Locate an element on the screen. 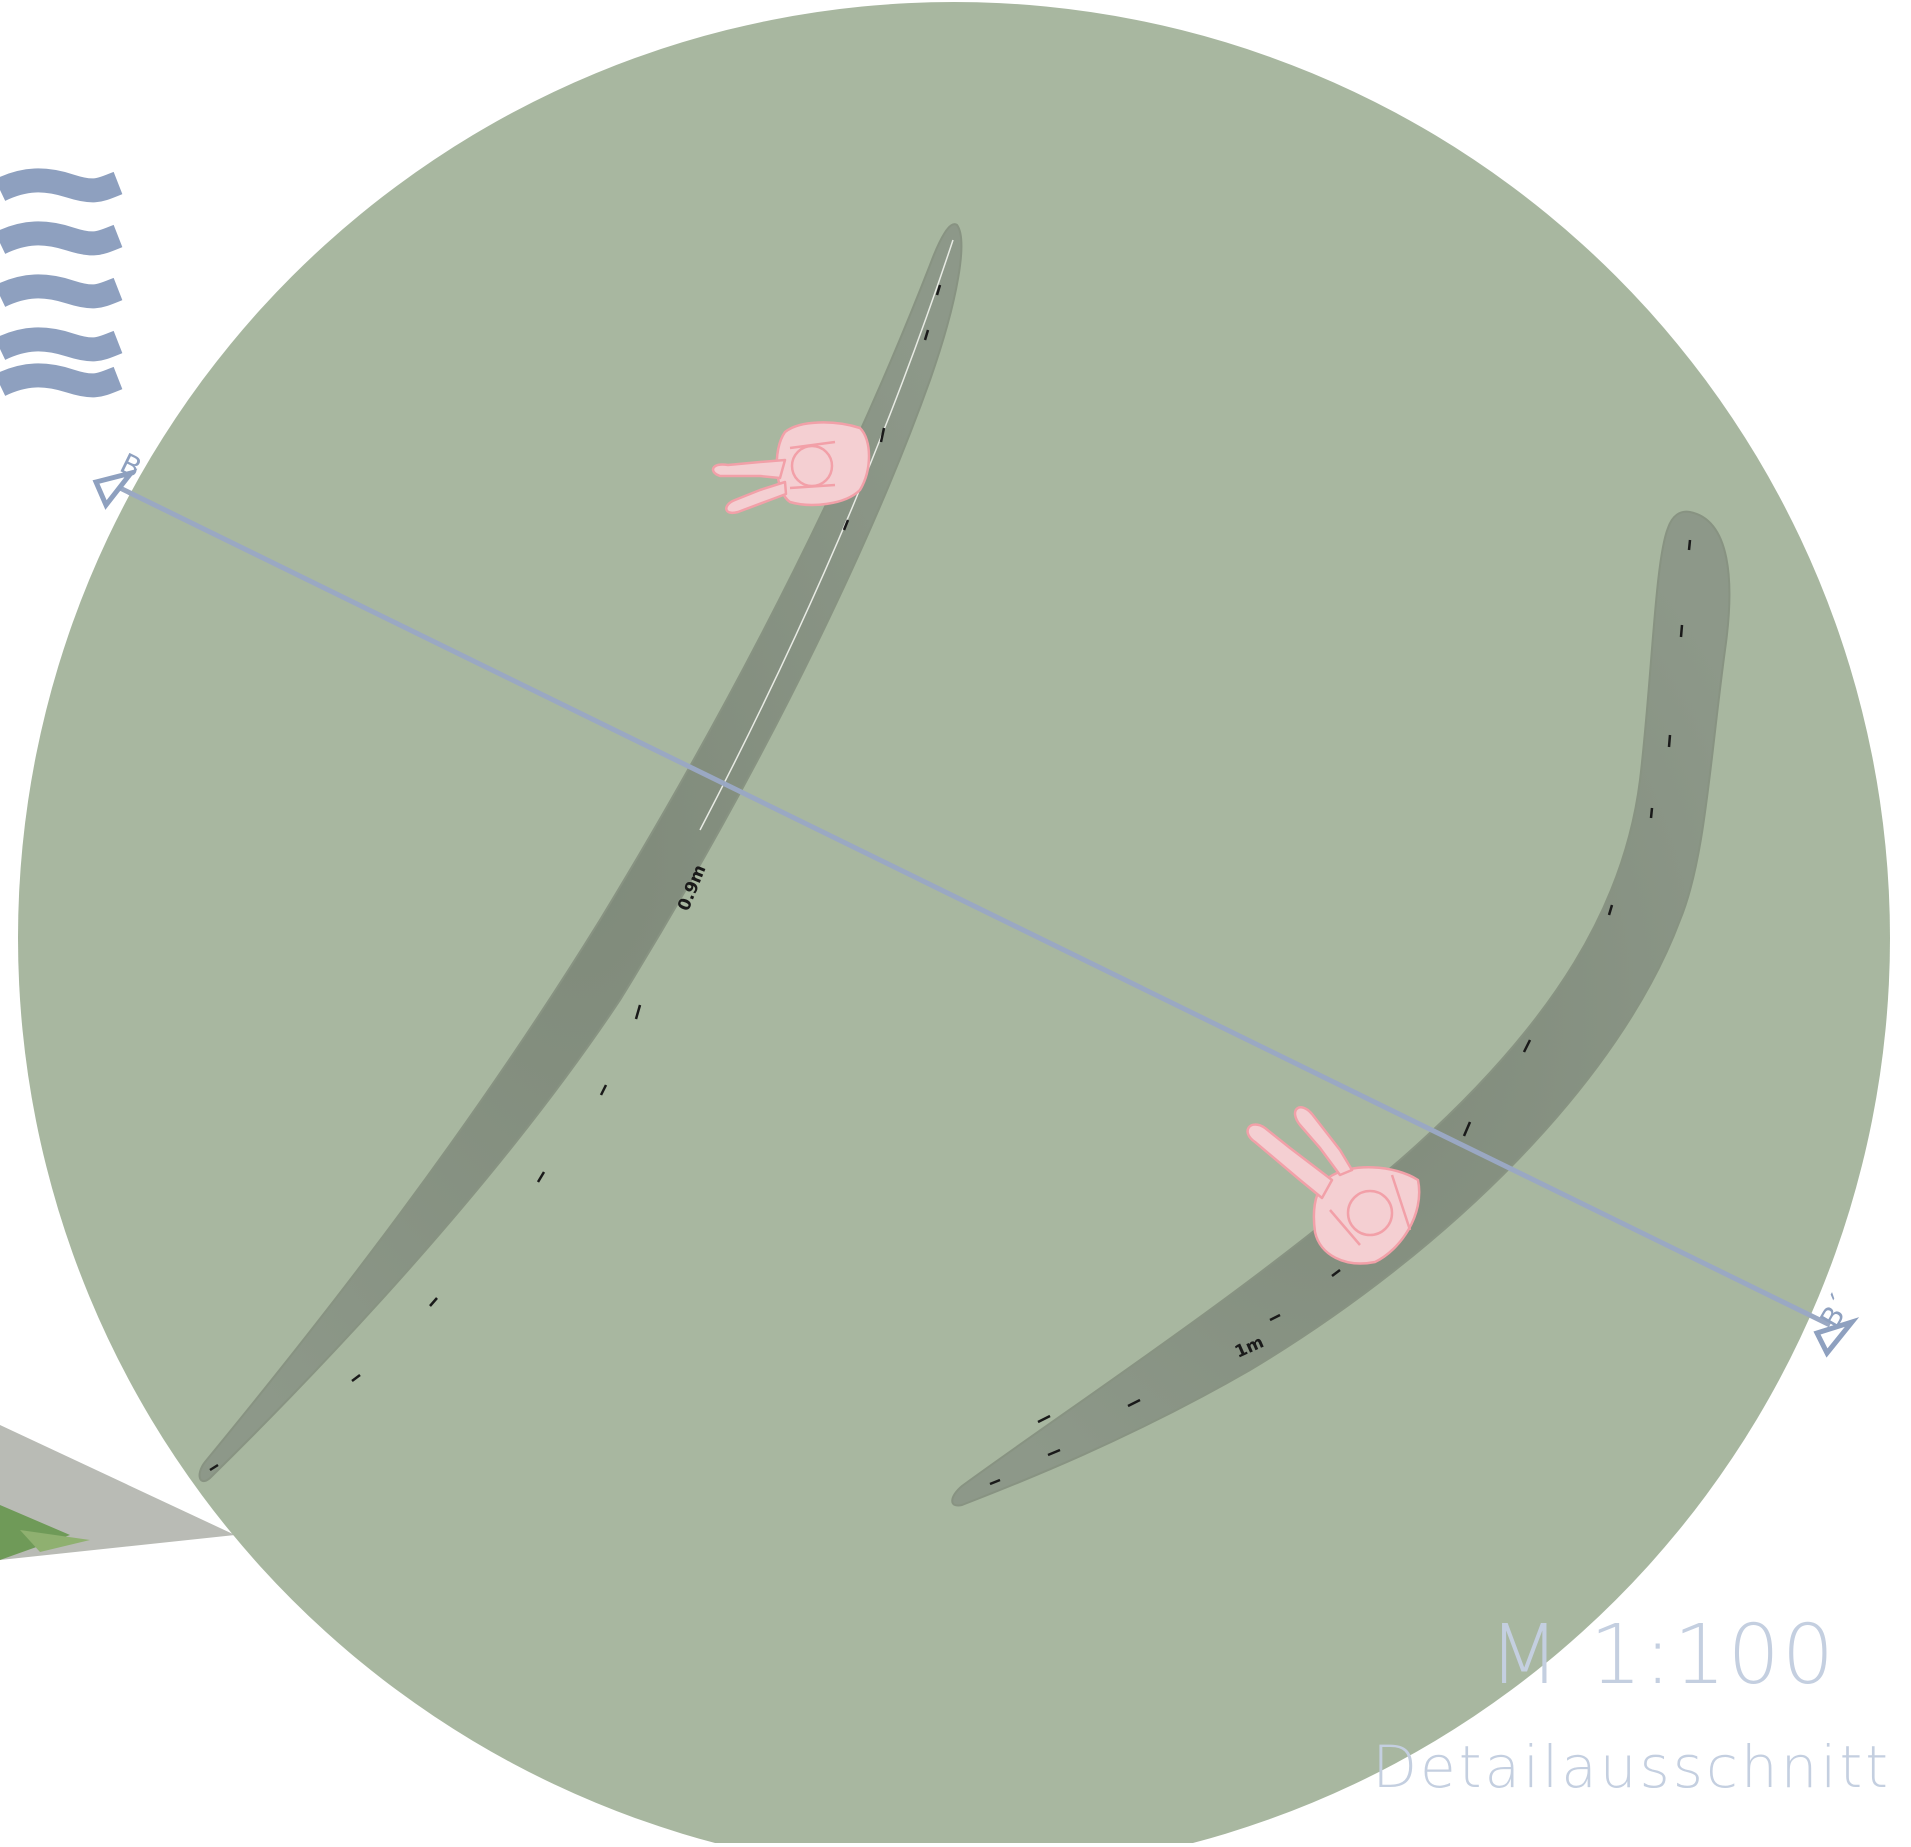 The height and width of the screenshot is (1847, 1911). section-end-label: B´ is located at coordinates (1835, 1310).